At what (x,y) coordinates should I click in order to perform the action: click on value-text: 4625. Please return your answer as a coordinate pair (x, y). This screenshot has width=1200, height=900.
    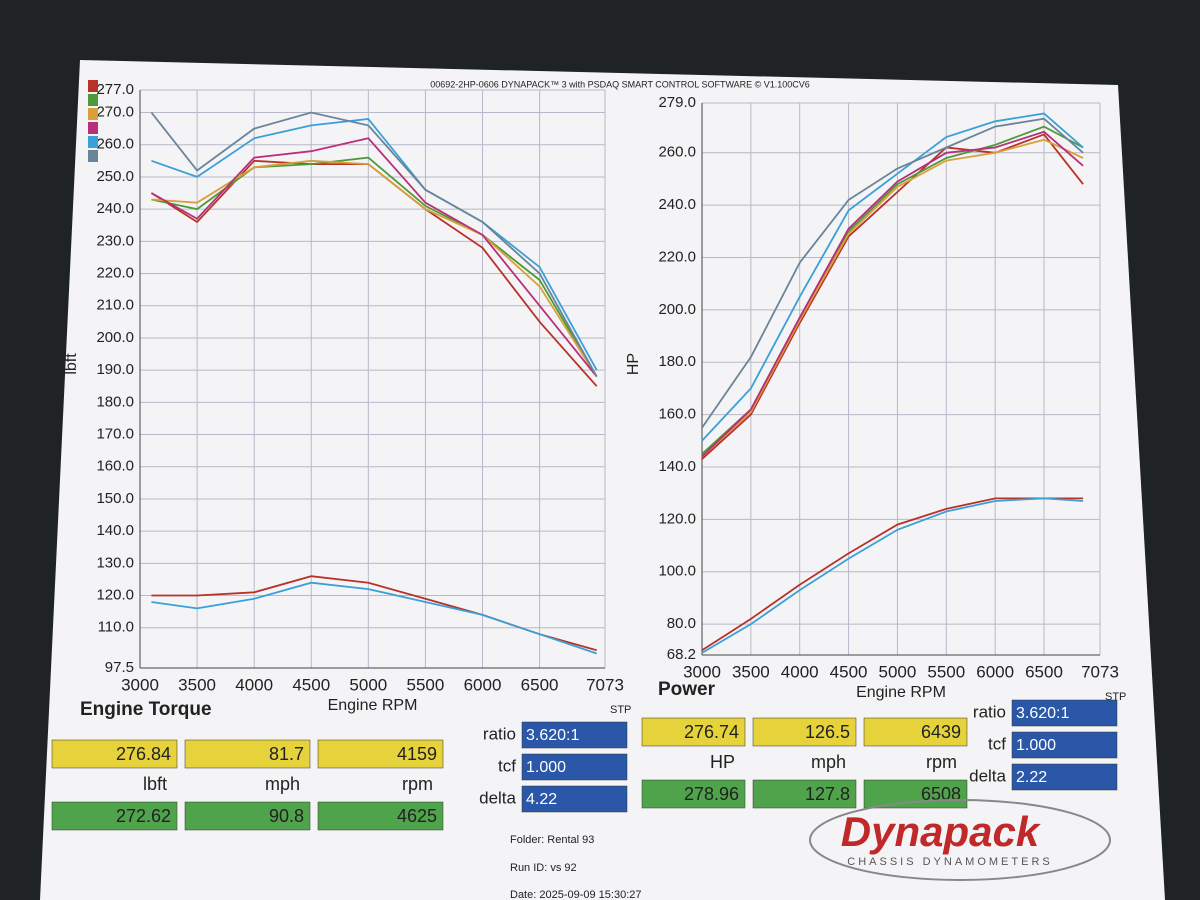
    Looking at the image, I should click on (417, 816).